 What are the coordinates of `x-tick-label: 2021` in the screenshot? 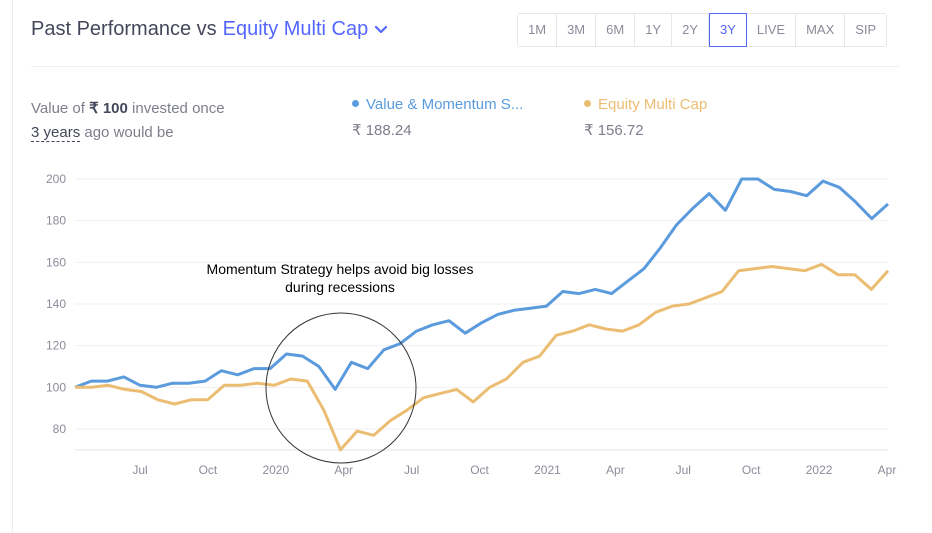 It's located at (547, 470).